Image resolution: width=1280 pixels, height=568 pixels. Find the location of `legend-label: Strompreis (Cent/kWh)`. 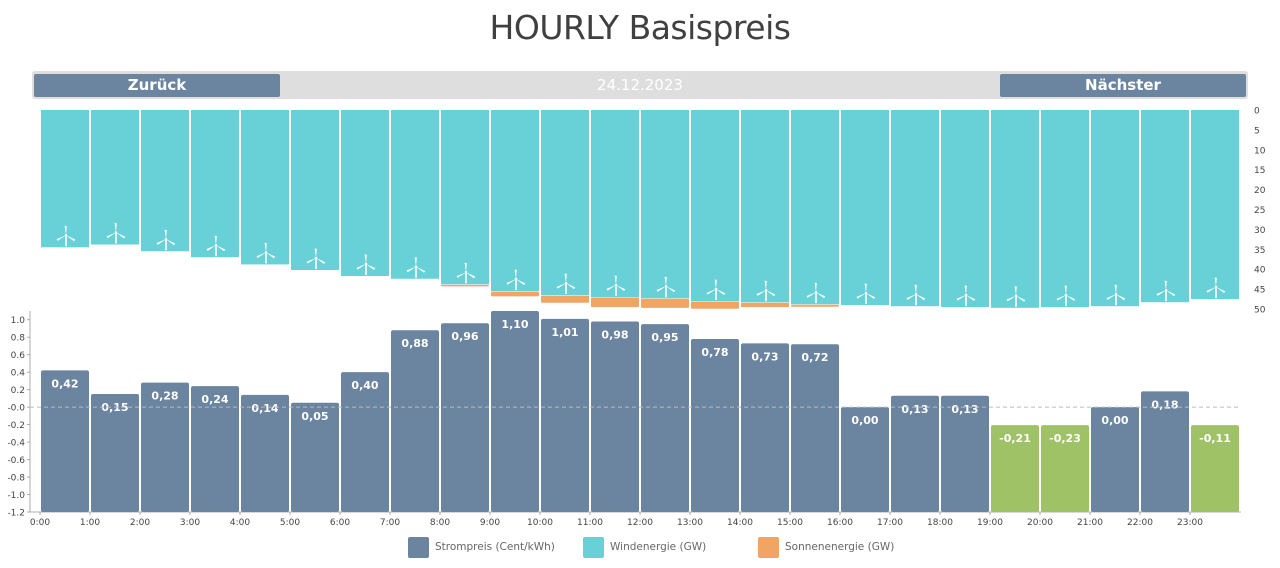

legend-label: Strompreis (Cent/kWh) is located at coordinates (495, 547).